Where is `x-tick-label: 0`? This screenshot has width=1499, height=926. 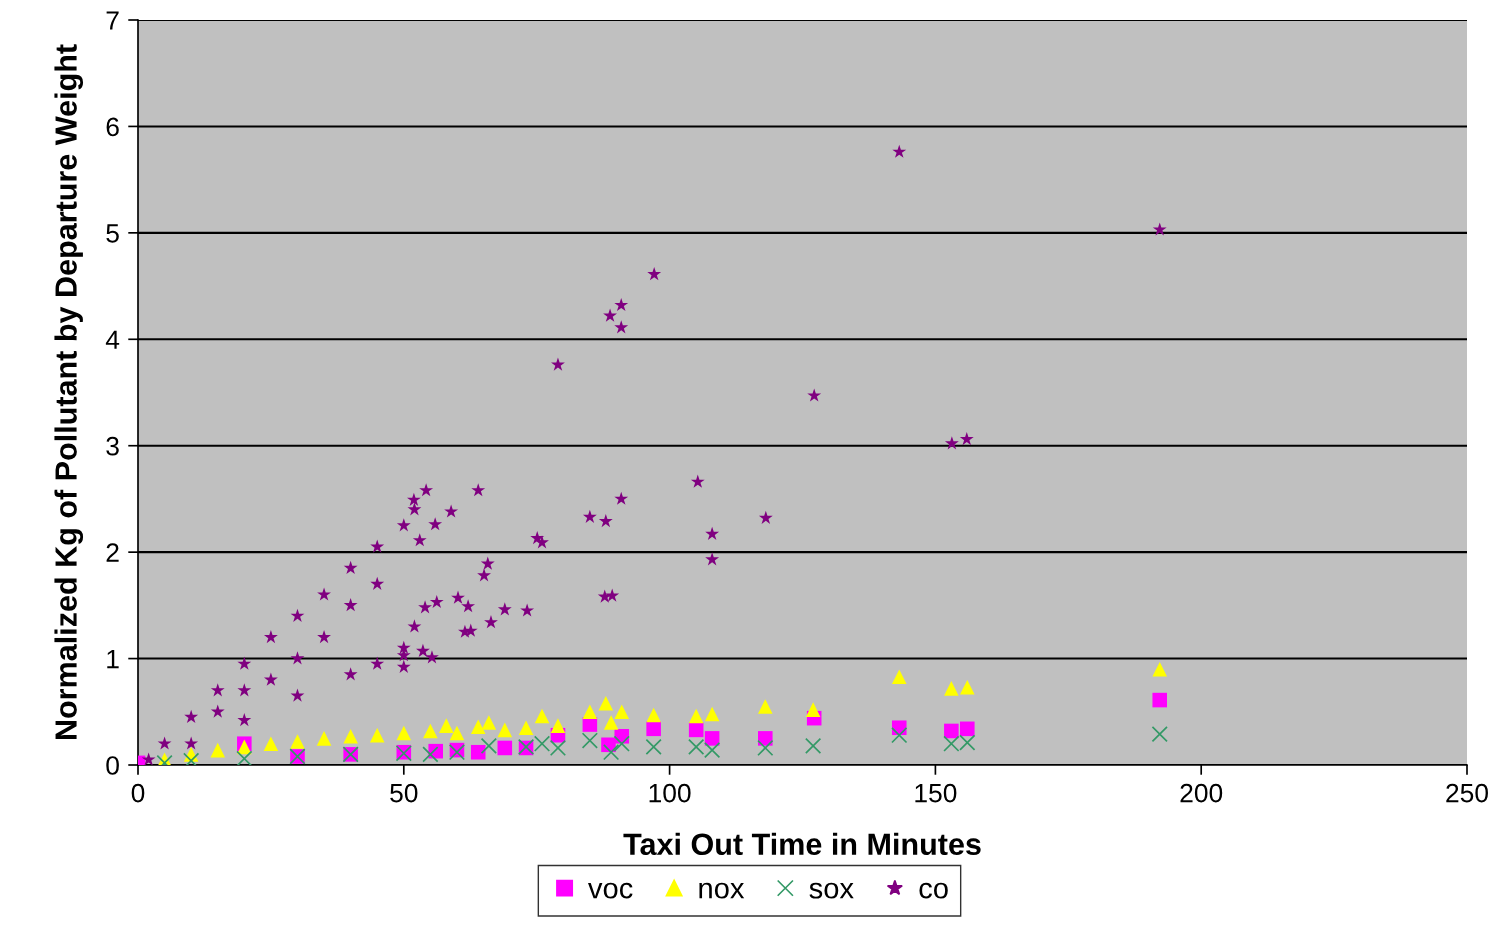 x-tick-label: 0 is located at coordinates (138, 793).